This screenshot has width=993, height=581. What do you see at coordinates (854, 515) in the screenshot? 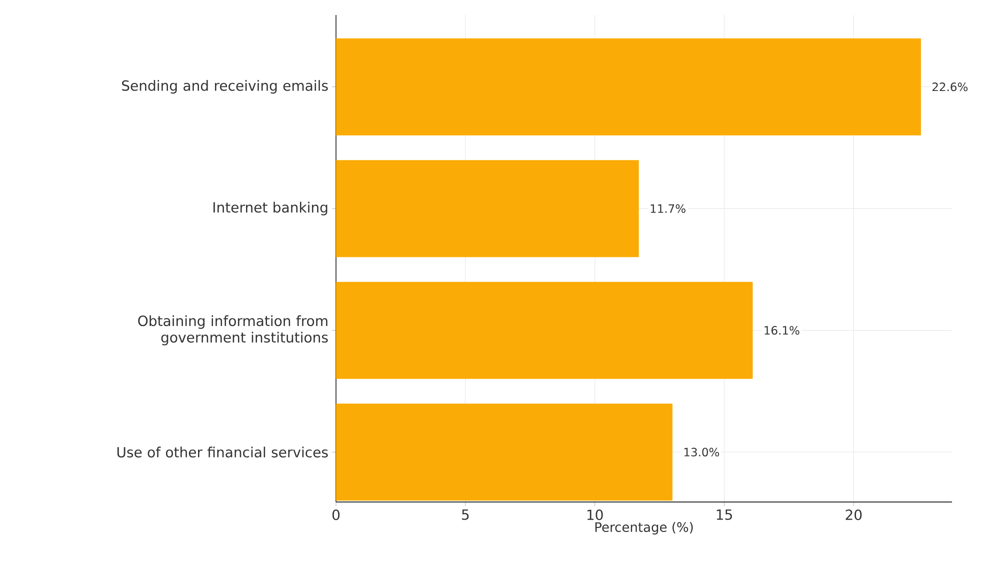
I see `x-tick-label: 20` at bounding box center [854, 515].